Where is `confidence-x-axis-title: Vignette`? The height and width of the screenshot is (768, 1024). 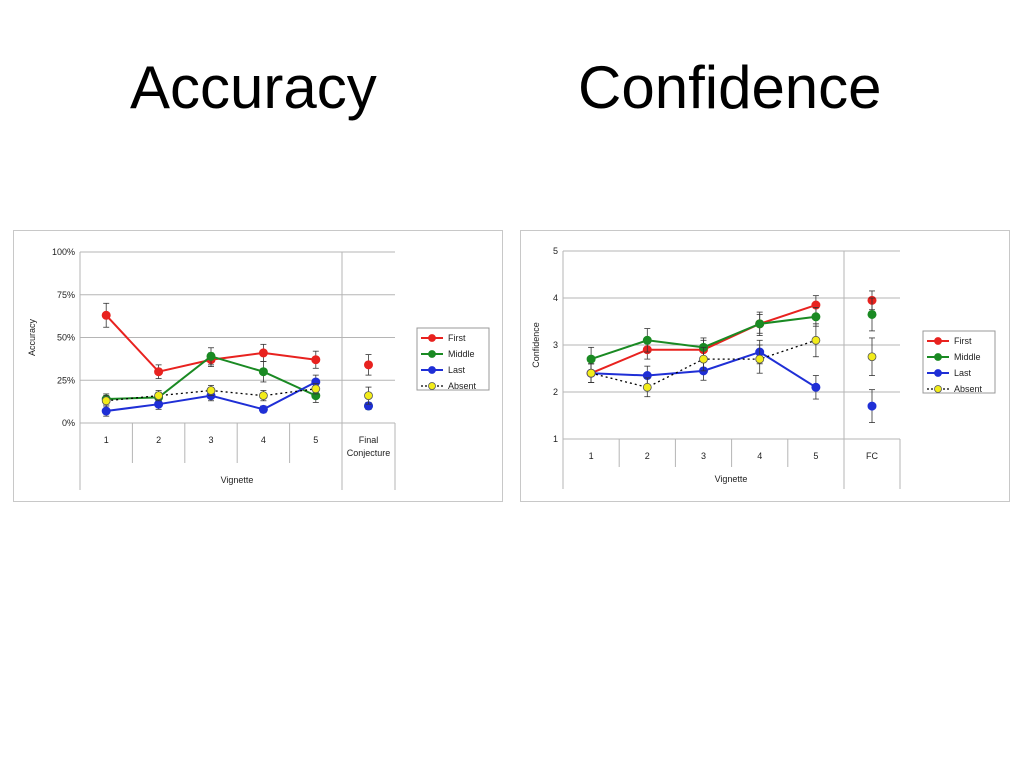 confidence-x-axis-title: Vignette is located at coordinates (731, 479).